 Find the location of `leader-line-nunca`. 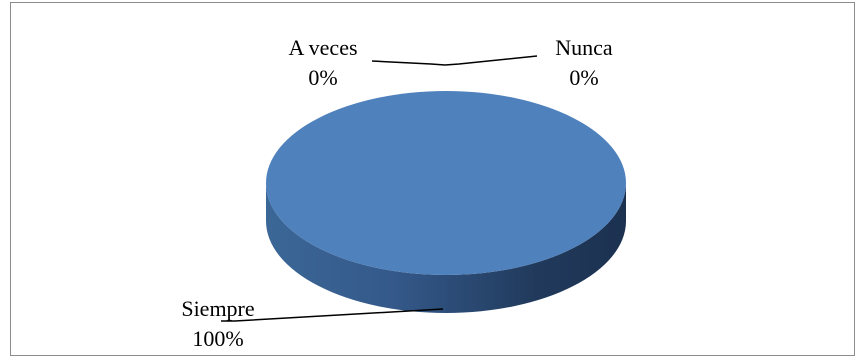

leader-line-nunca is located at coordinates (491, 60).